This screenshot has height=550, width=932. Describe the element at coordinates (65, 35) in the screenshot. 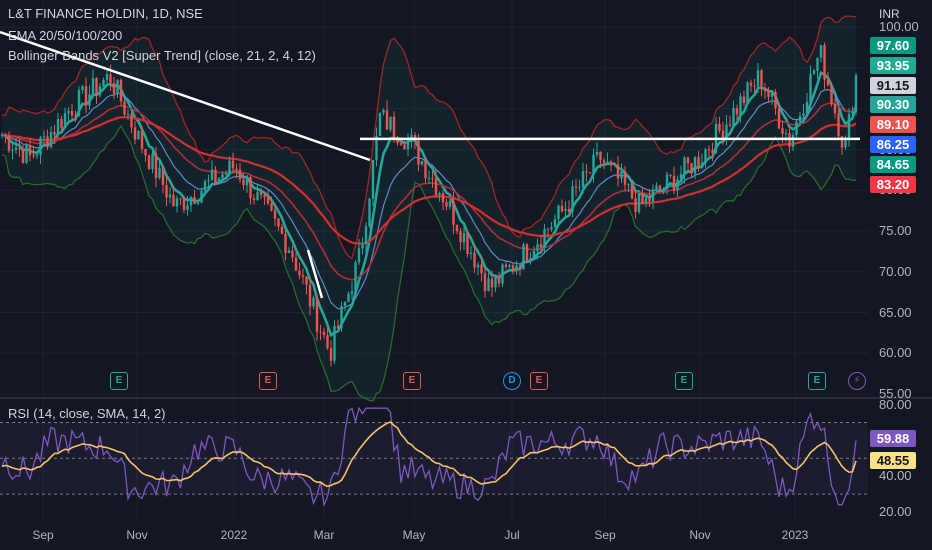

I see `ema-legend: EMA 20/50/100/200` at that location.